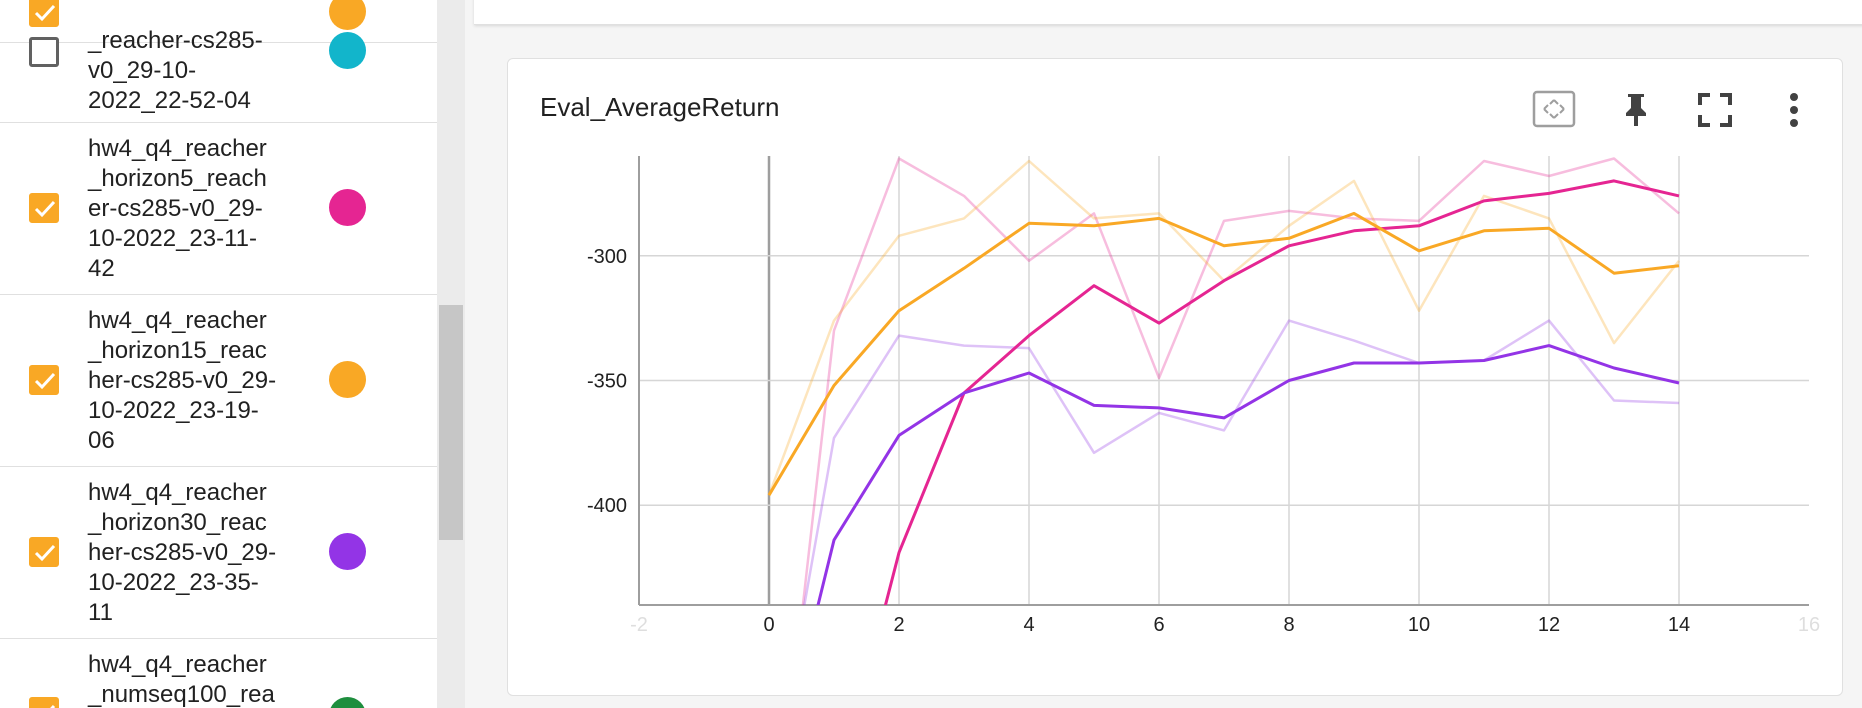 The height and width of the screenshot is (708, 1862). What do you see at coordinates (451, 422) in the screenshot?
I see `sidebar-scrollbar-thumb` at bounding box center [451, 422].